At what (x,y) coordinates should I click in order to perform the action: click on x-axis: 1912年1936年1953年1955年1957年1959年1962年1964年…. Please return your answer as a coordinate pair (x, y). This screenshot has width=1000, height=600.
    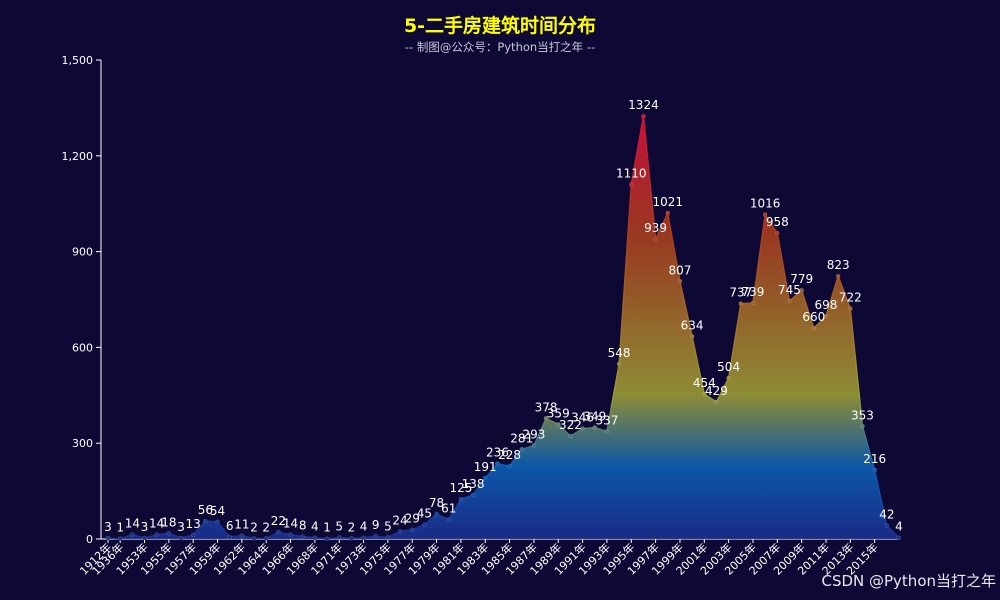
    Looking at the image, I should click on (488, 558).